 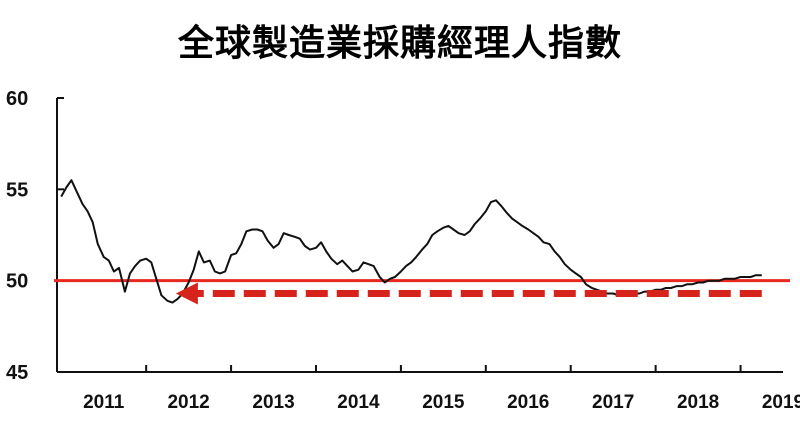 I want to click on x-tick-label: 2019, so click(x=781, y=402).